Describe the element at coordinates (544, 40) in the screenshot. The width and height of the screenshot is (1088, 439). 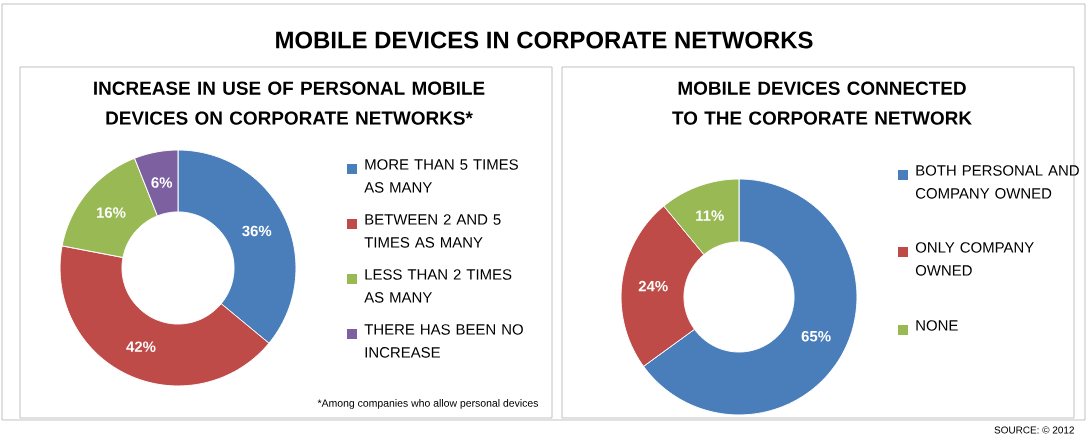
I see `text: MOBILE DEVICES IN CORPORATE NETWORKS` at that location.